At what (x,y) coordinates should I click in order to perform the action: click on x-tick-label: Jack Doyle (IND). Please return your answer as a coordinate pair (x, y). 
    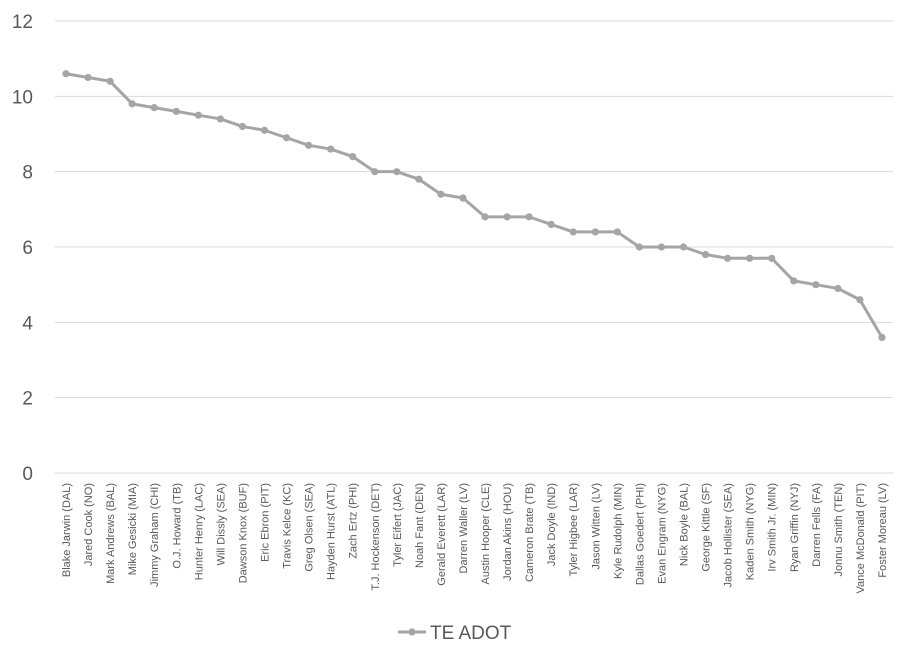
    Looking at the image, I should click on (552, 524).